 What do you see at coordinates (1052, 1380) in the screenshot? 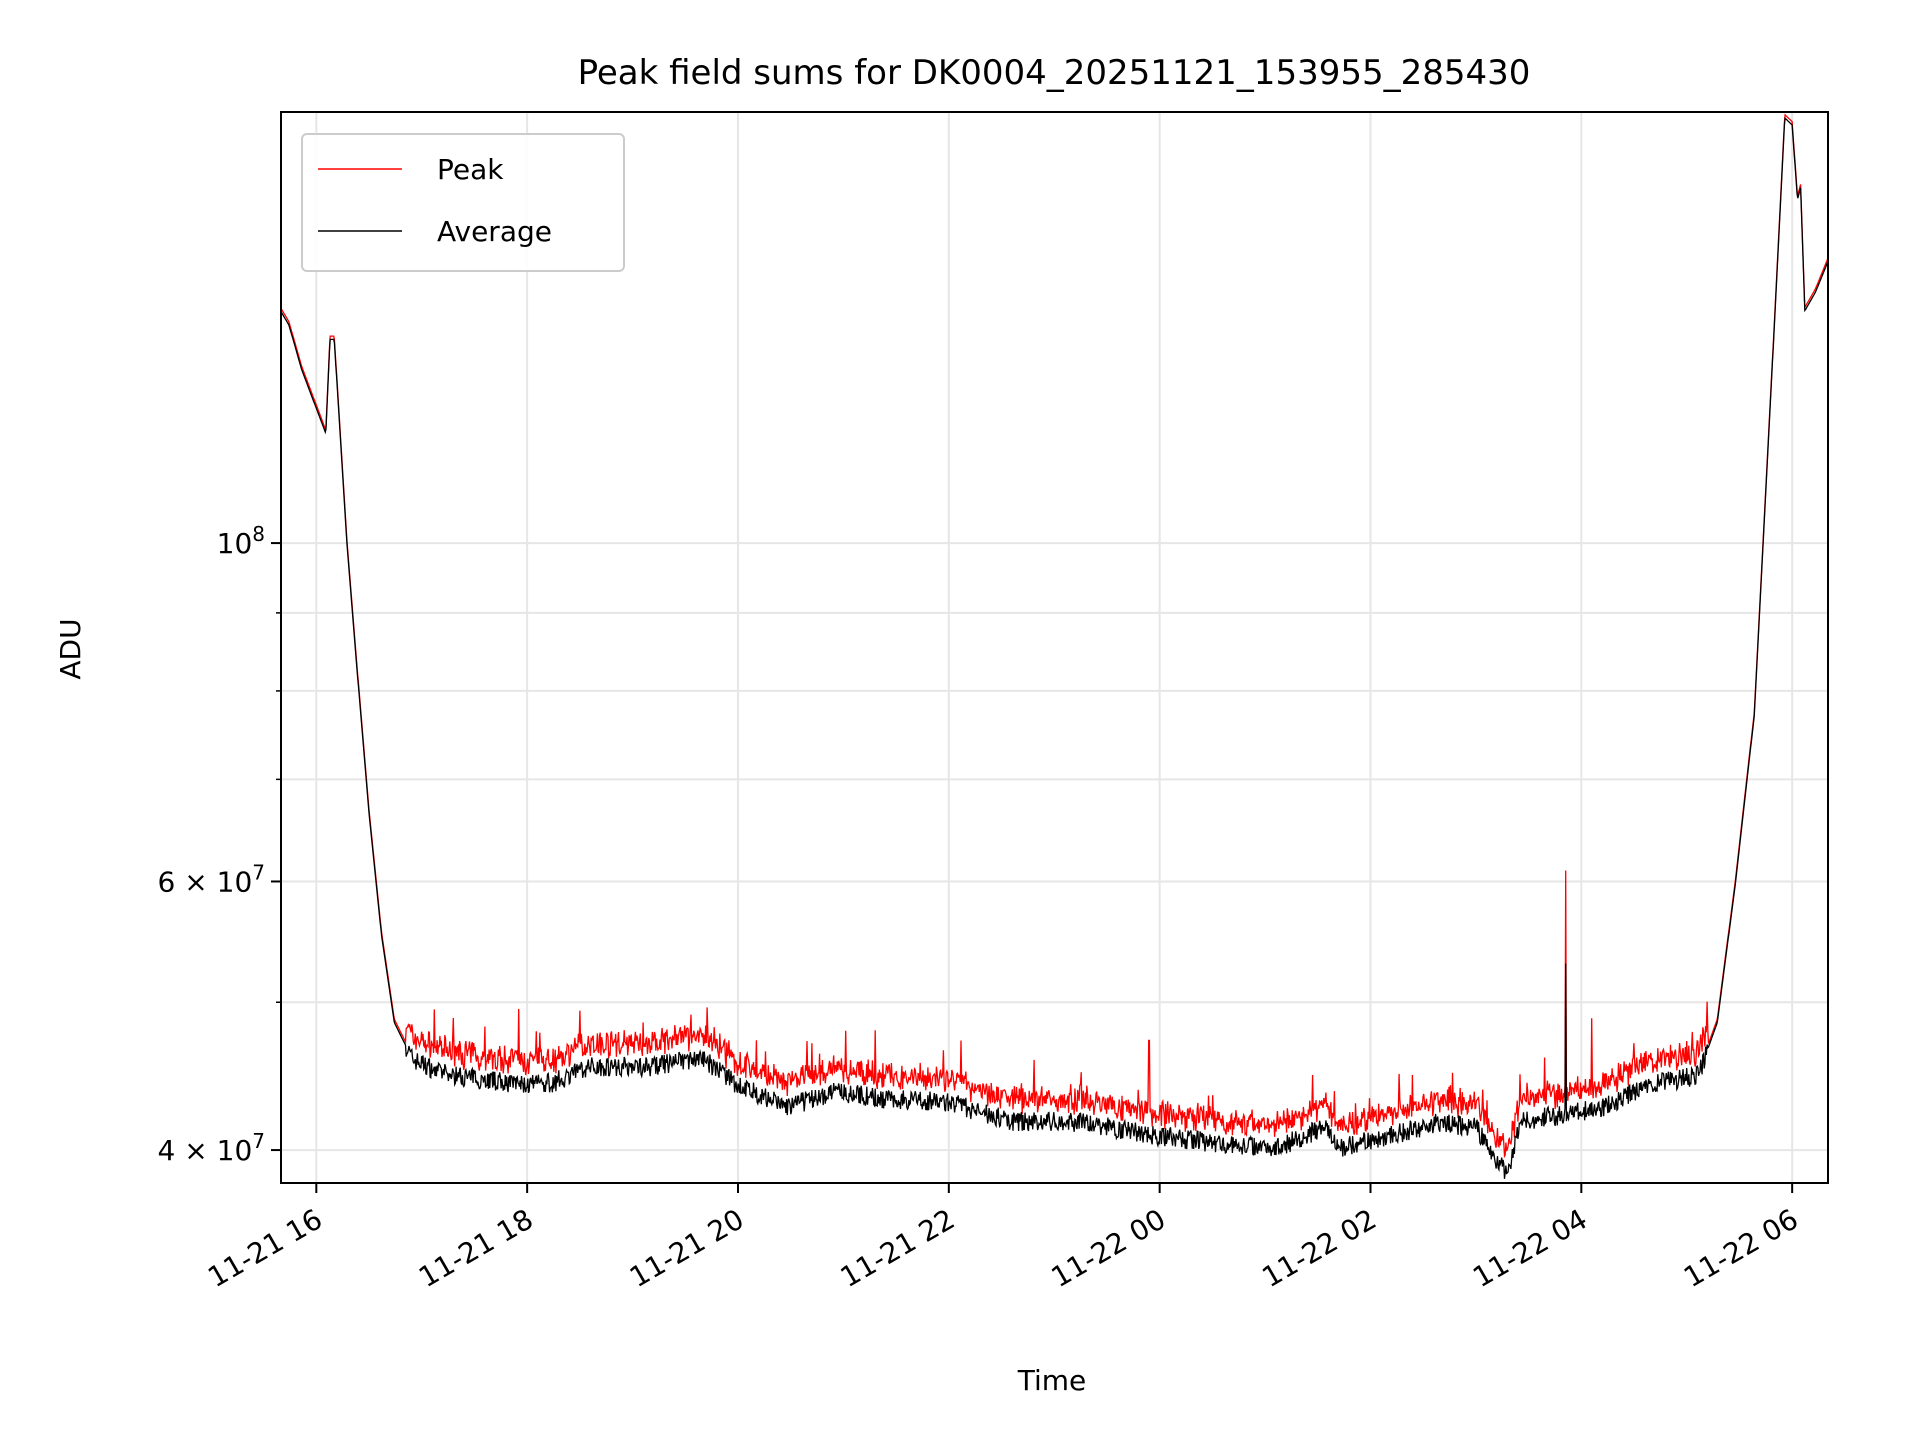
I see `x-axis-label: Time` at bounding box center [1052, 1380].